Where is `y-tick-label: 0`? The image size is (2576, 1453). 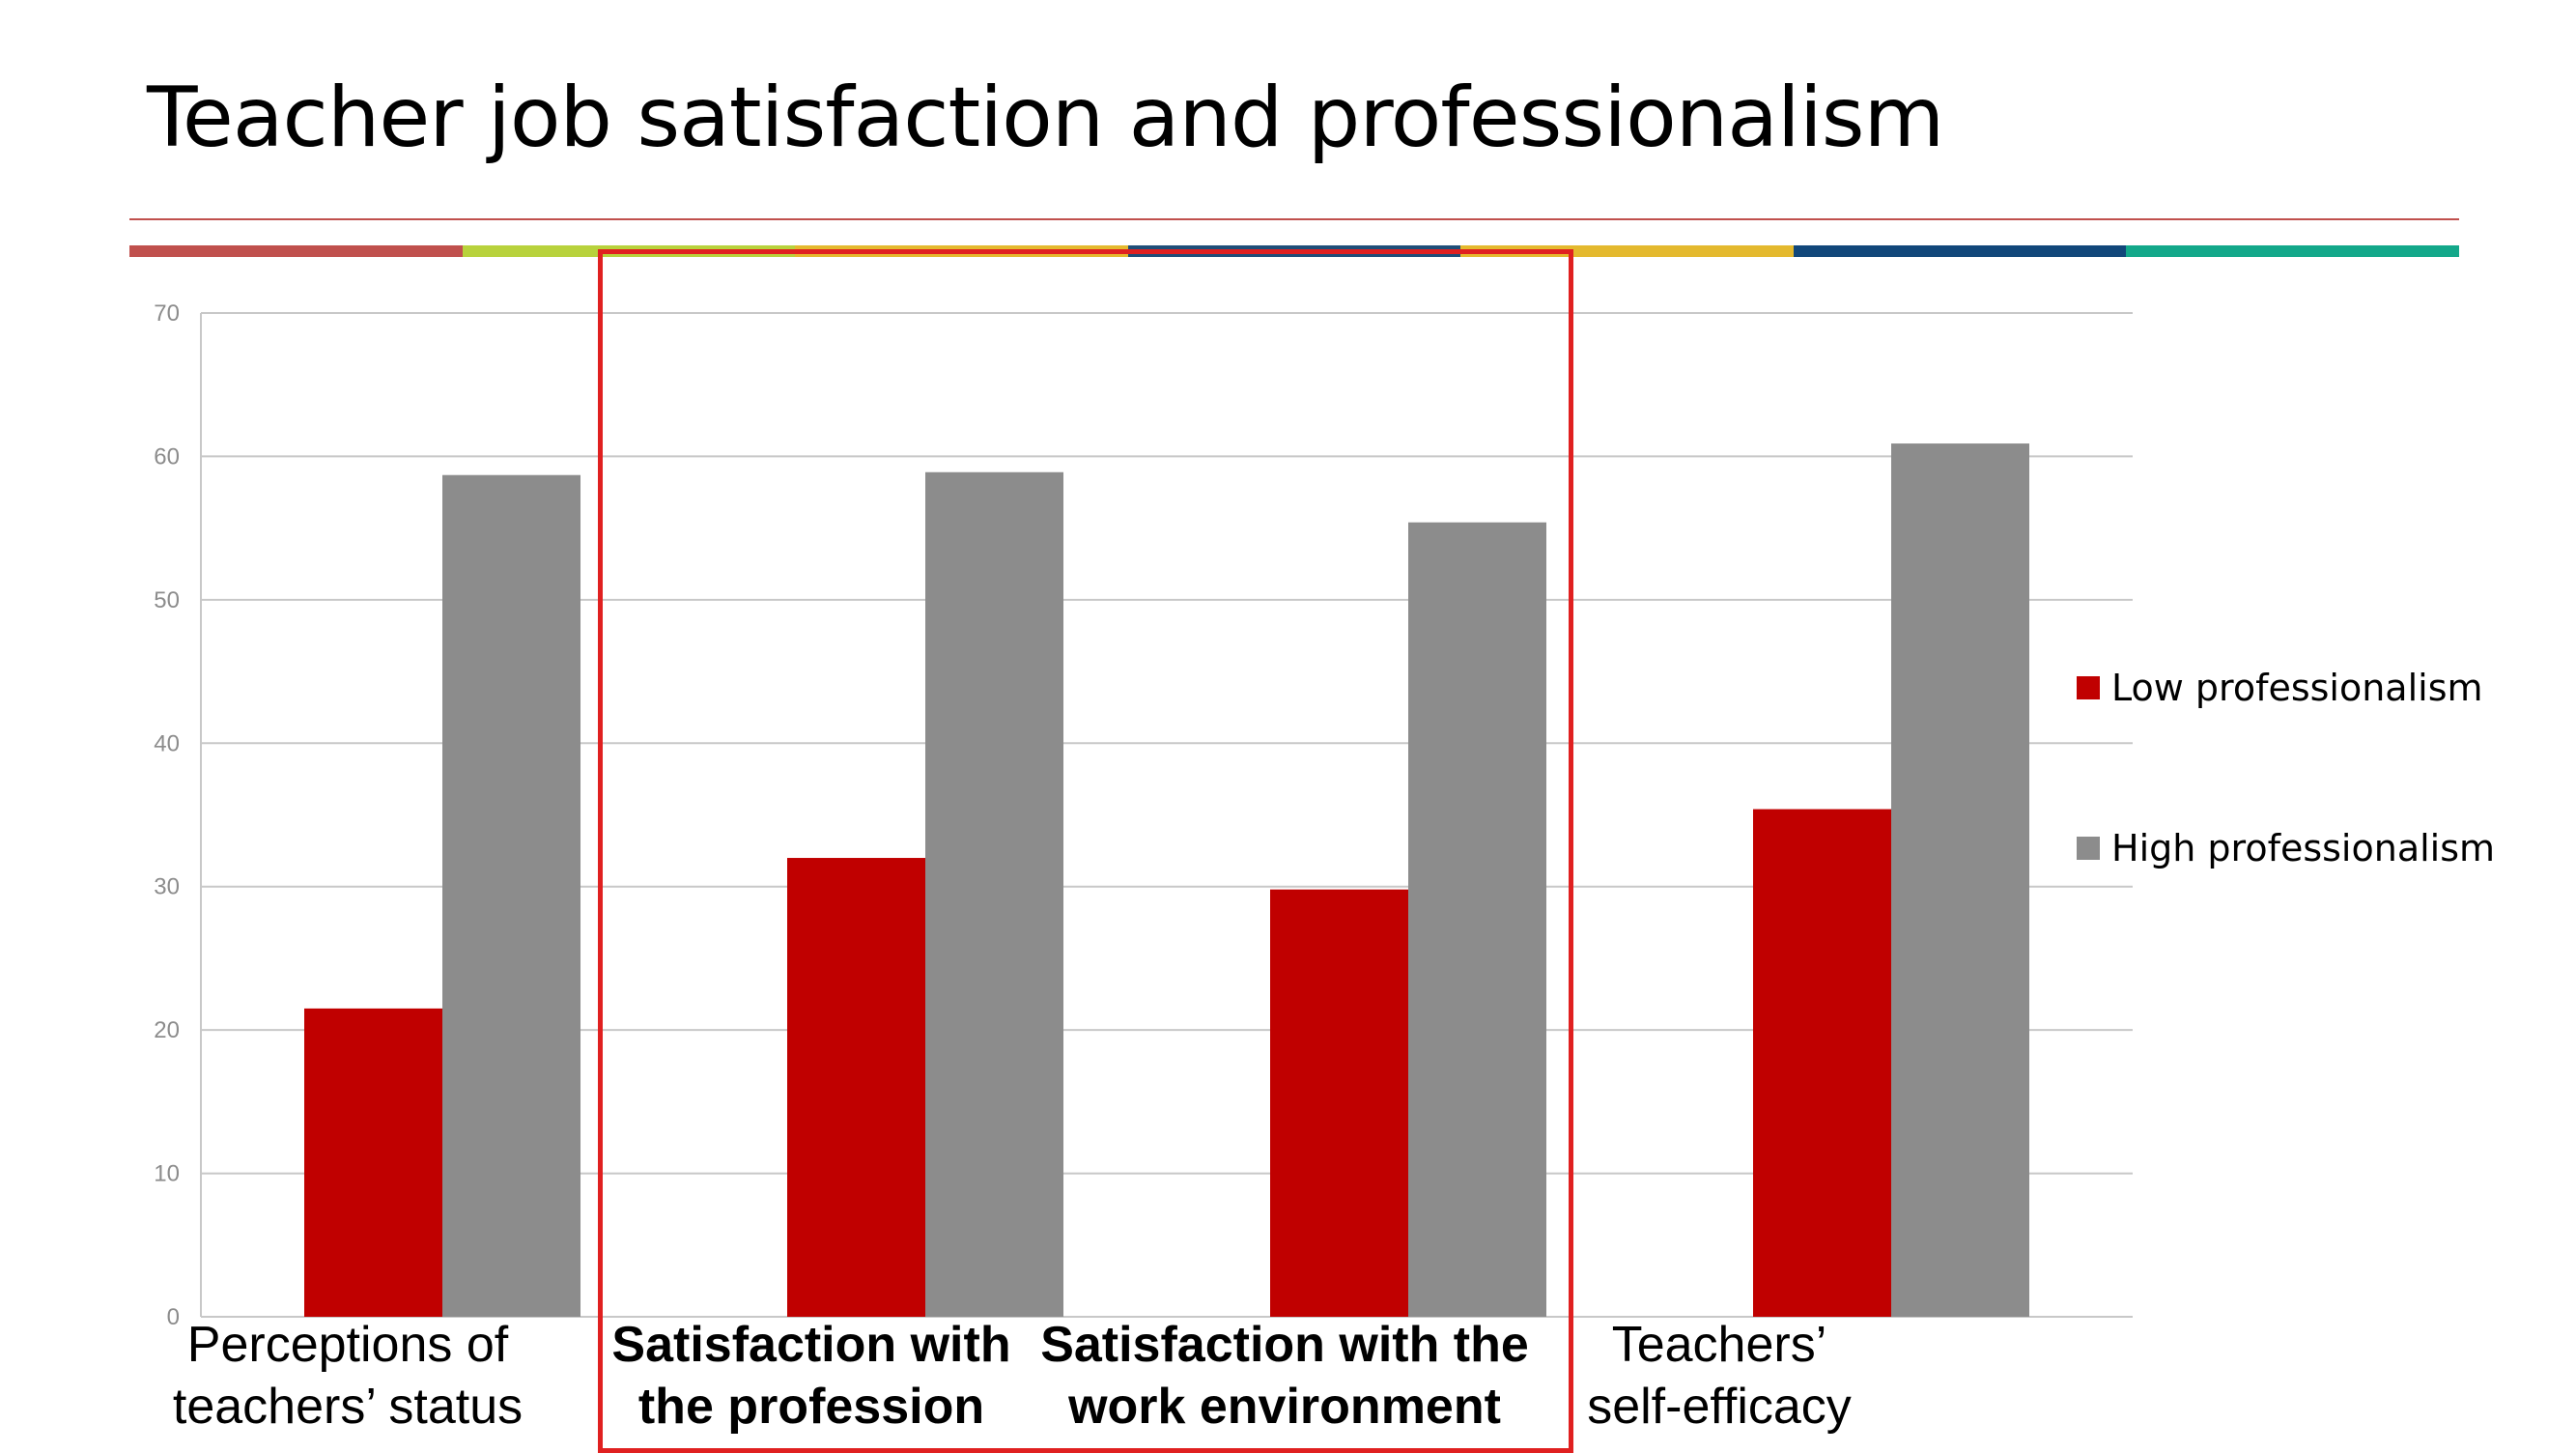 y-tick-label: 0 is located at coordinates (173, 1317).